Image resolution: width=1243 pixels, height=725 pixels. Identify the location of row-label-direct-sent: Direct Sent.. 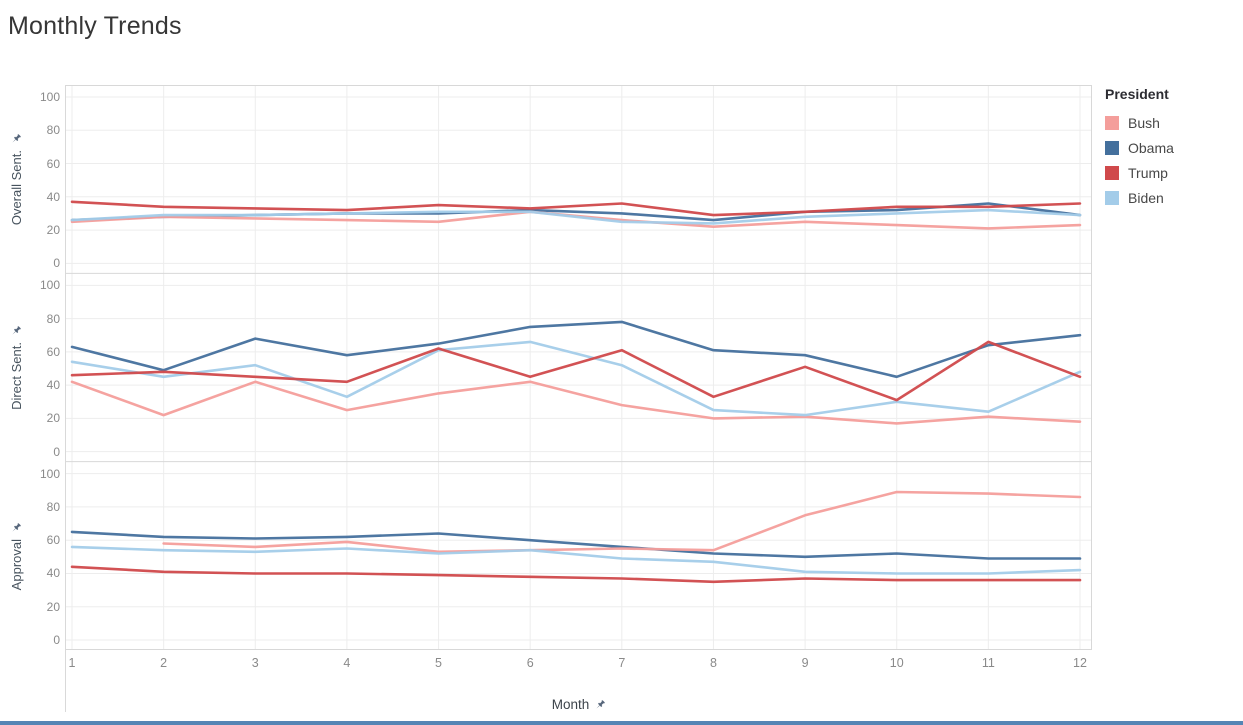
(16, 367).